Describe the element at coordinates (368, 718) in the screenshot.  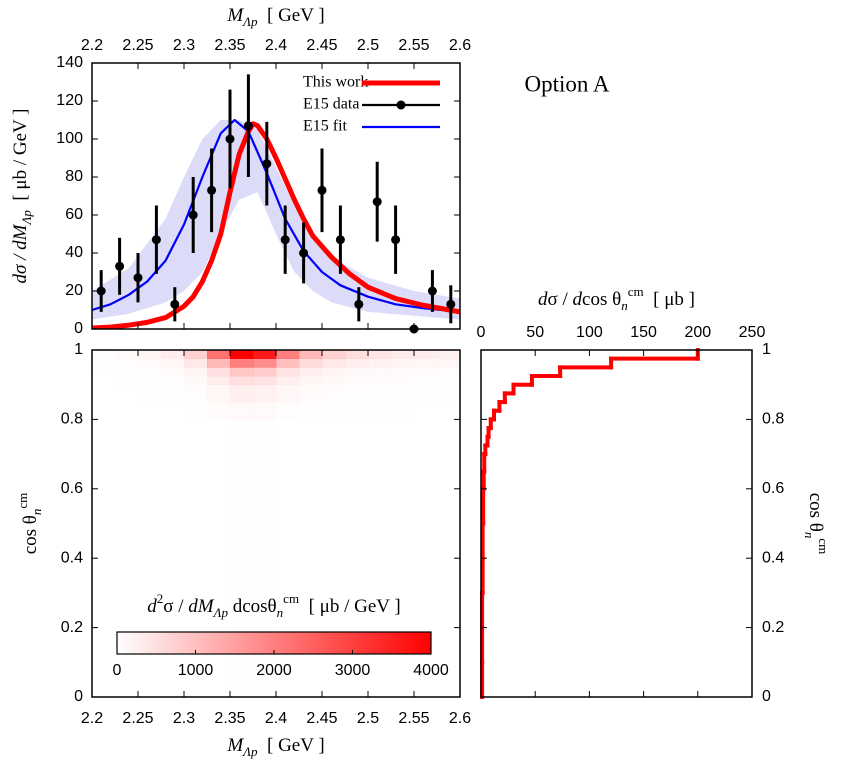
I see `x-tick-label: 2.5` at that location.